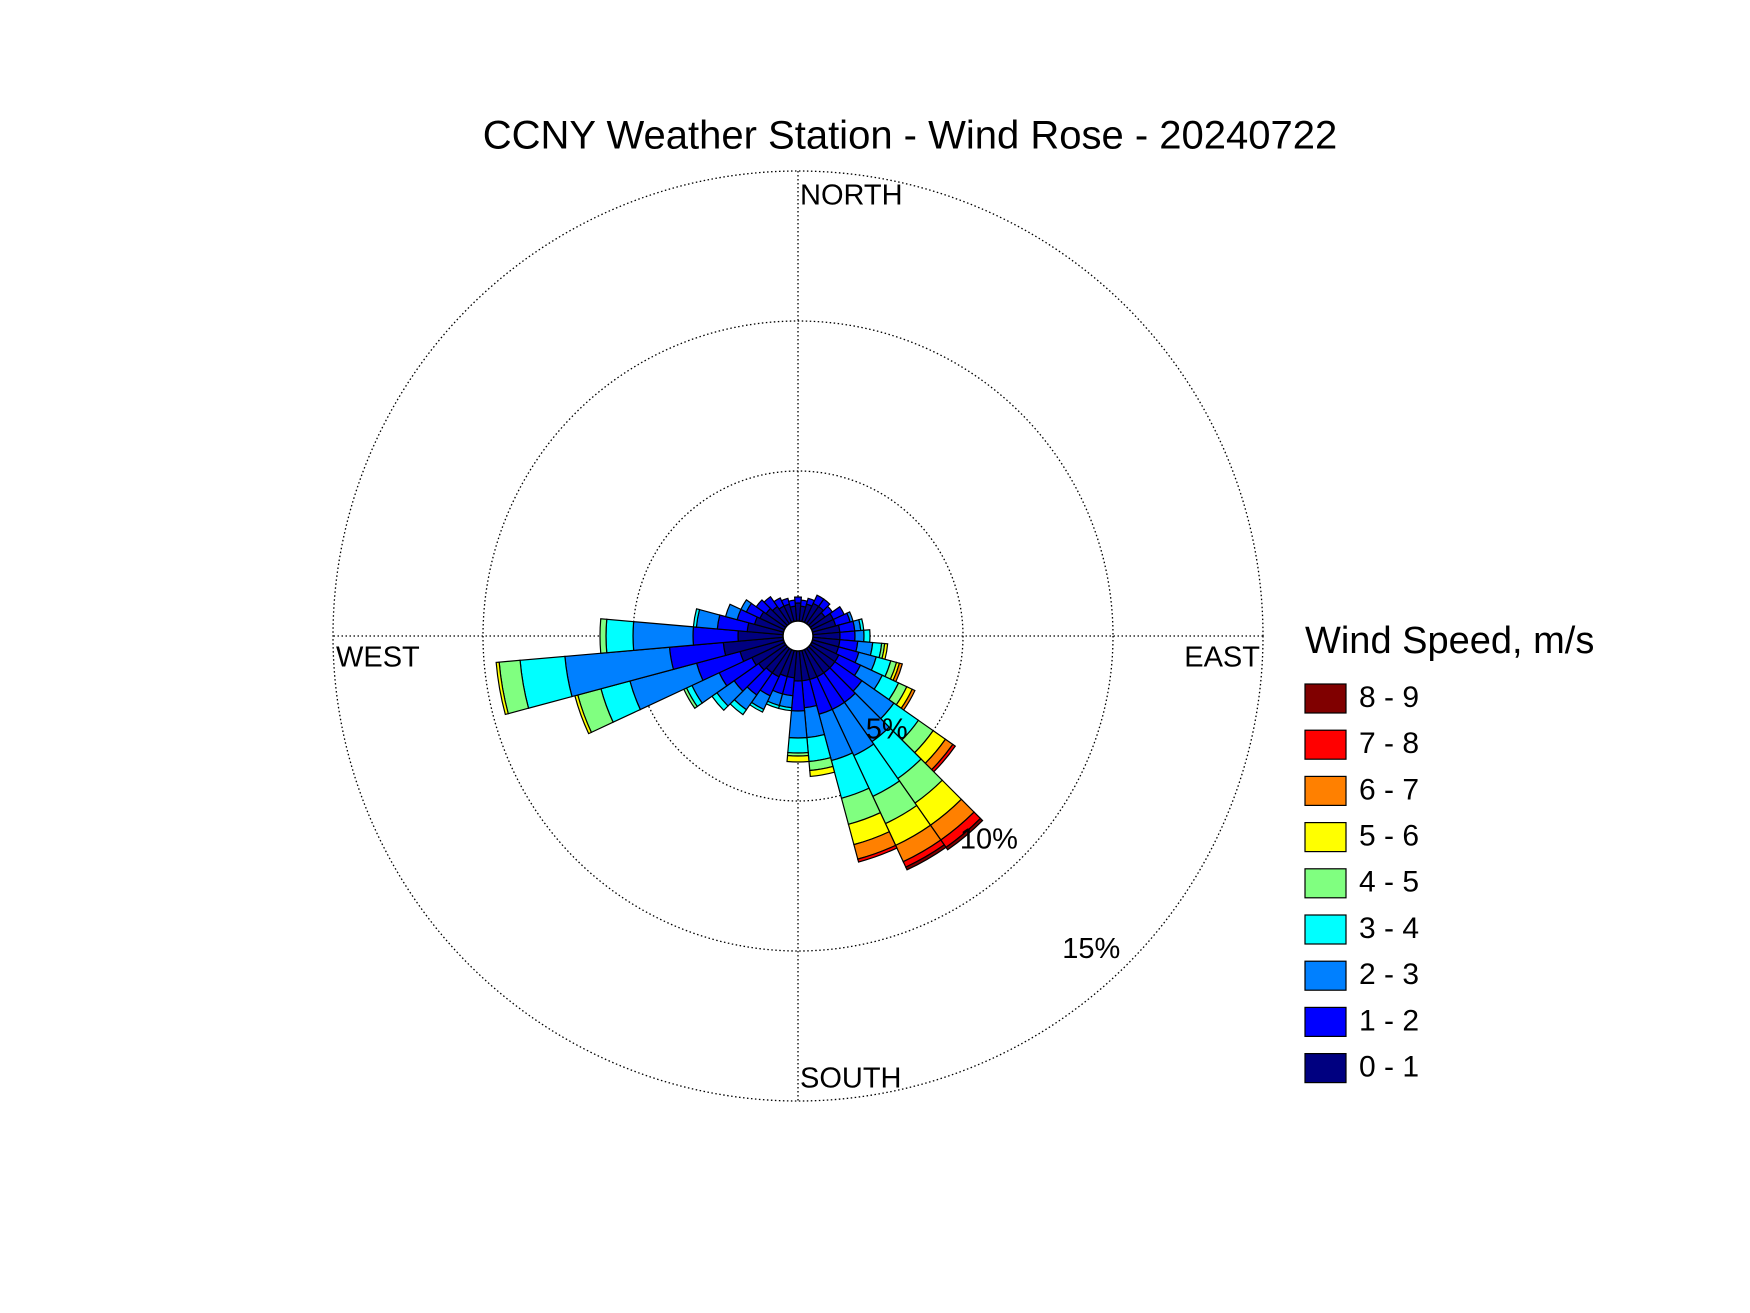 The width and height of the screenshot is (1750, 1313). Describe the element at coordinates (851, 196) in the screenshot. I see `direction-label: NORTH` at that location.